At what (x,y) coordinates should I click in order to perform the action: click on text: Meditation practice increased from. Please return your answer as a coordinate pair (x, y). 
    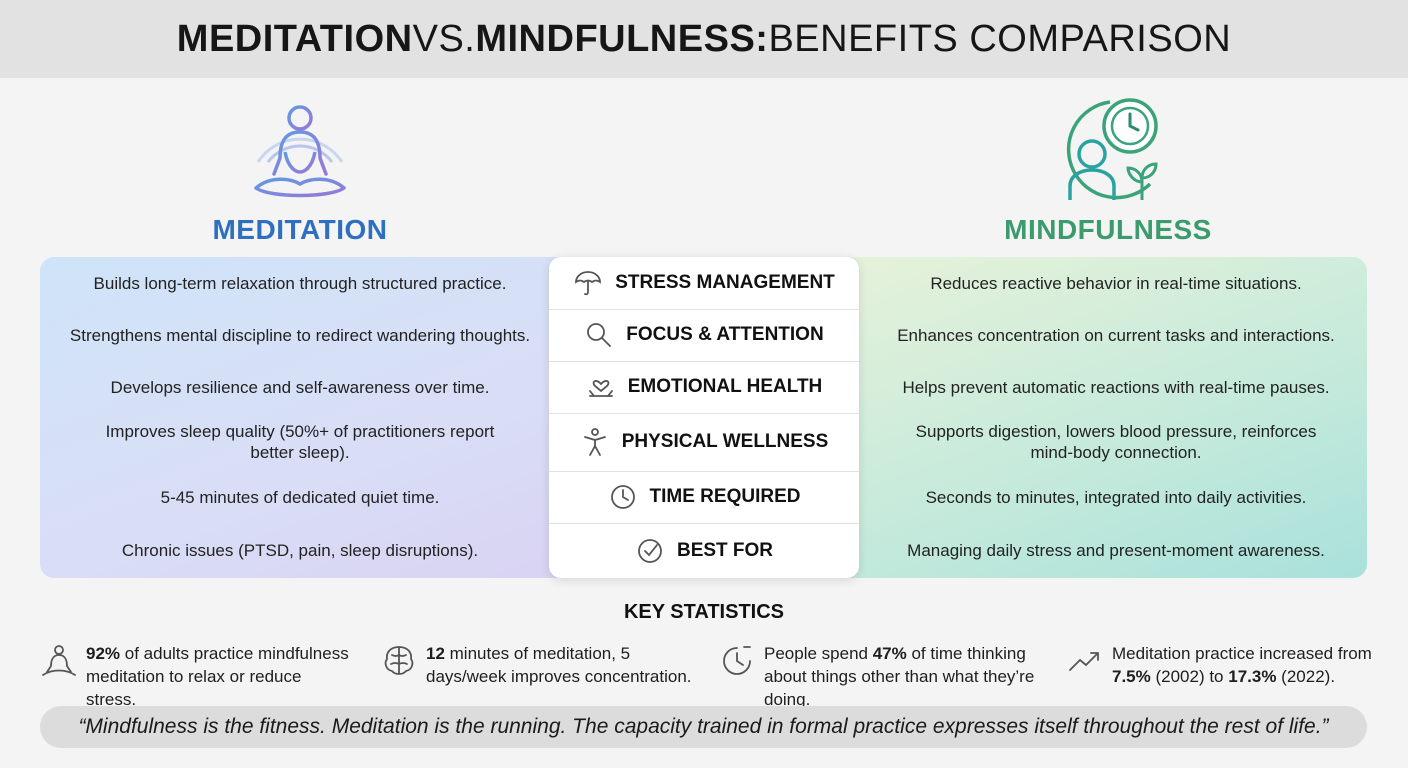
    Looking at the image, I should click on (1242, 653).